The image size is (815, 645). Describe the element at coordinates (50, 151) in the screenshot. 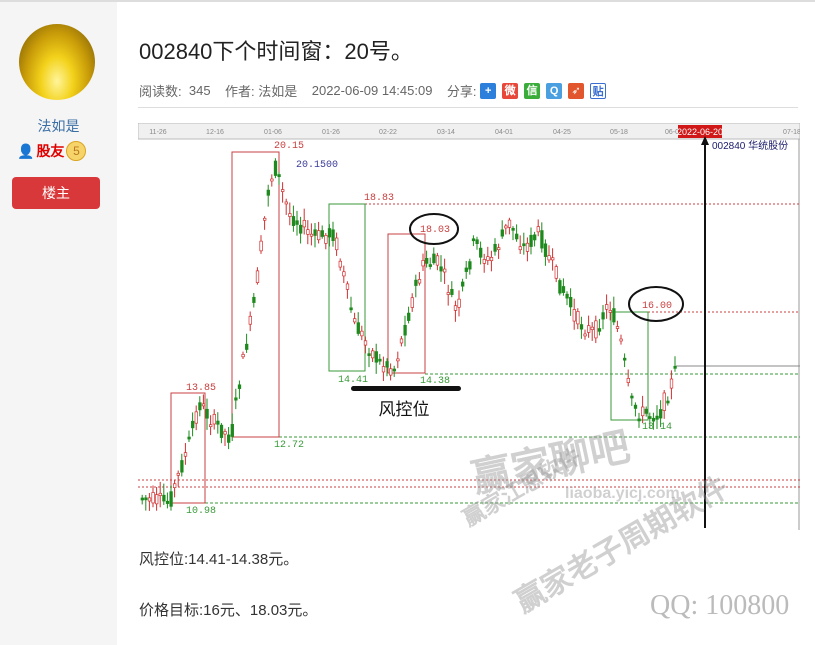

I see `rank-label: 股友` at that location.